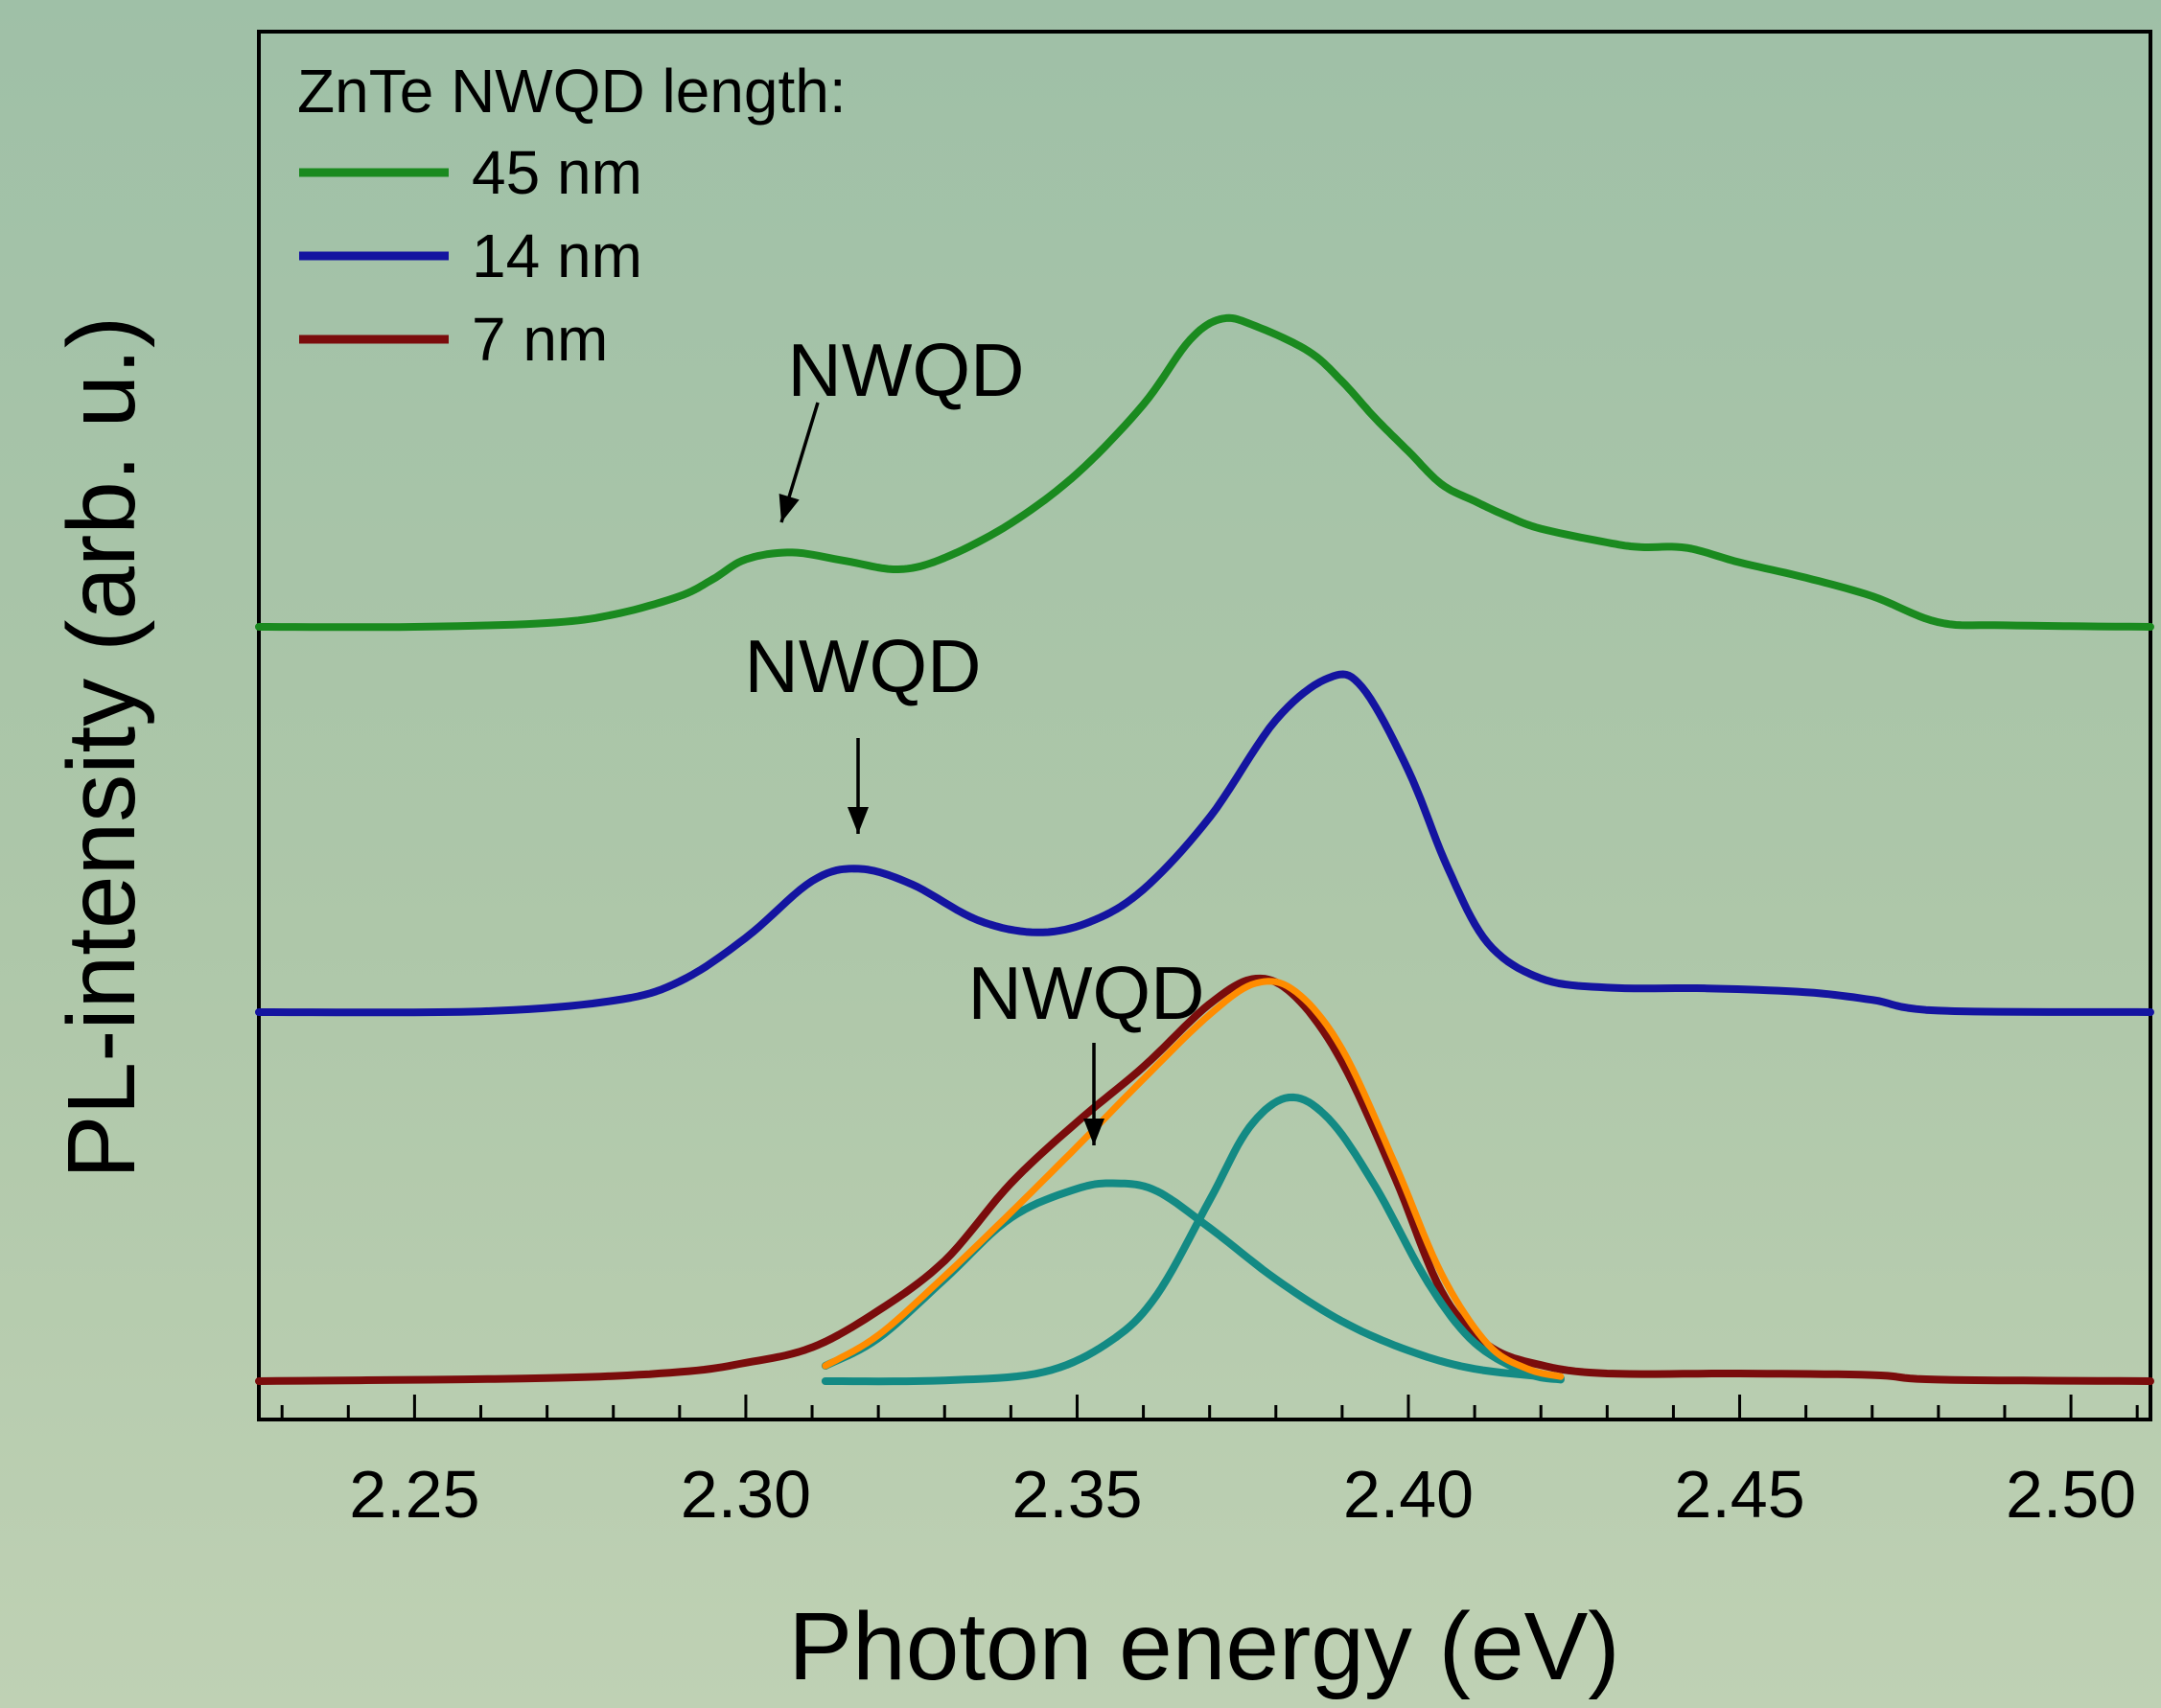 This screenshot has width=2161, height=1708. Describe the element at coordinates (1193, 1239) in the screenshot. I see `fit-component-2-line` at that location.